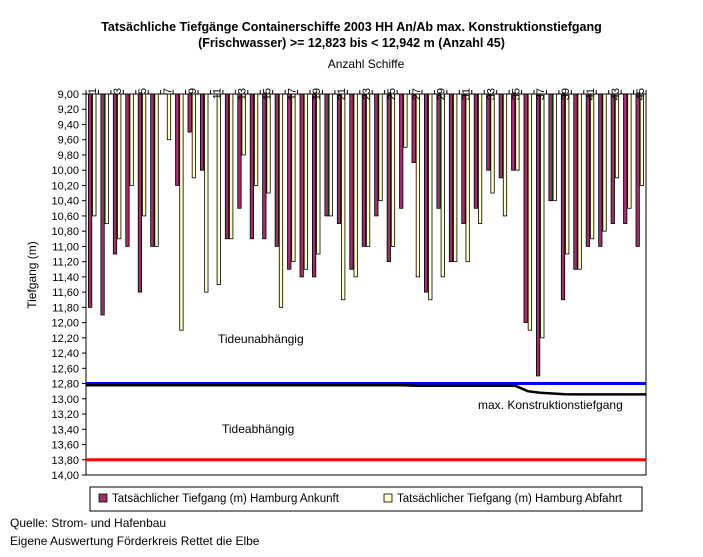  Describe the element at coordinates (65, 232) in the screenshot. I see `y-tick-label-9: 10,80` at that location.